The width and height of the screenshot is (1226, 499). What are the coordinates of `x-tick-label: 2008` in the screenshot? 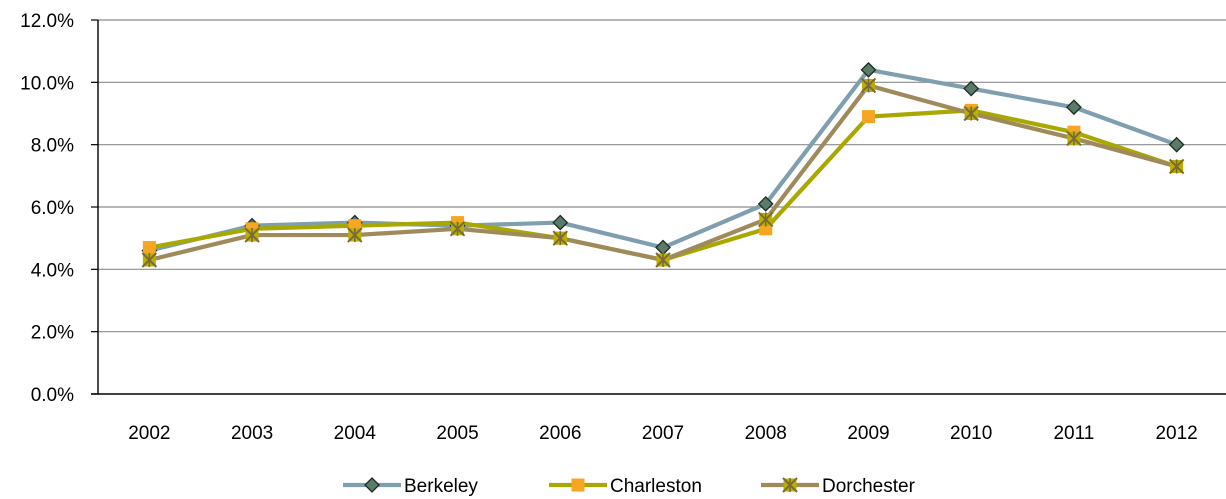 It's located at (766, 433).